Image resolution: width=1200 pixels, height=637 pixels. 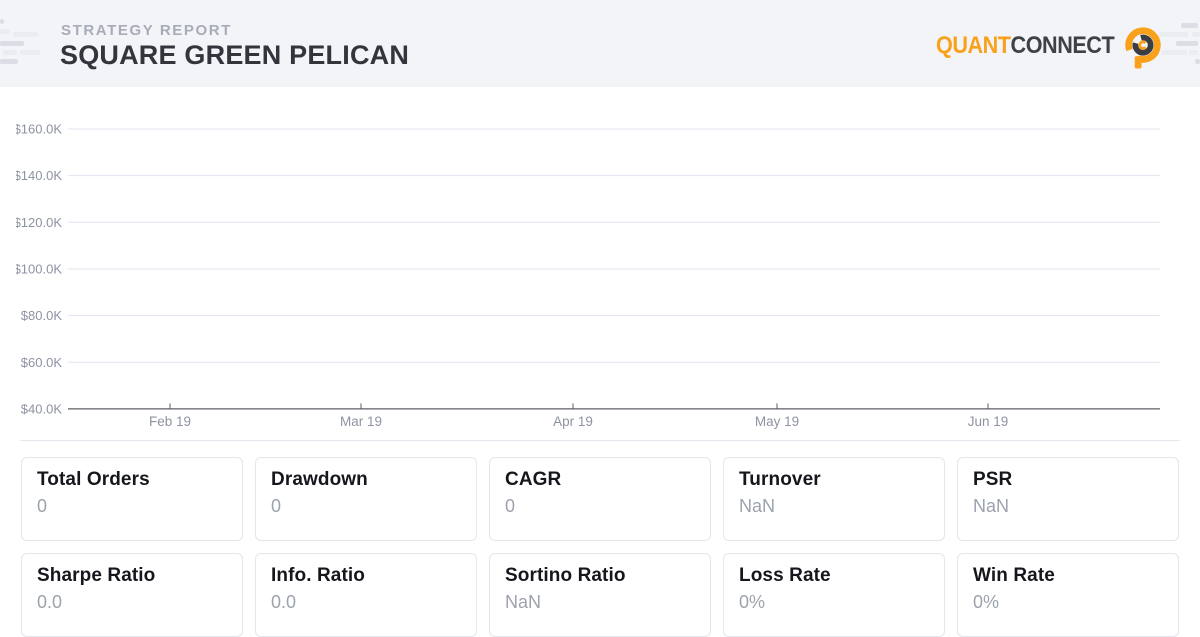 I want to click on stat-label: Loss Rate, so click(x=785, y=575).